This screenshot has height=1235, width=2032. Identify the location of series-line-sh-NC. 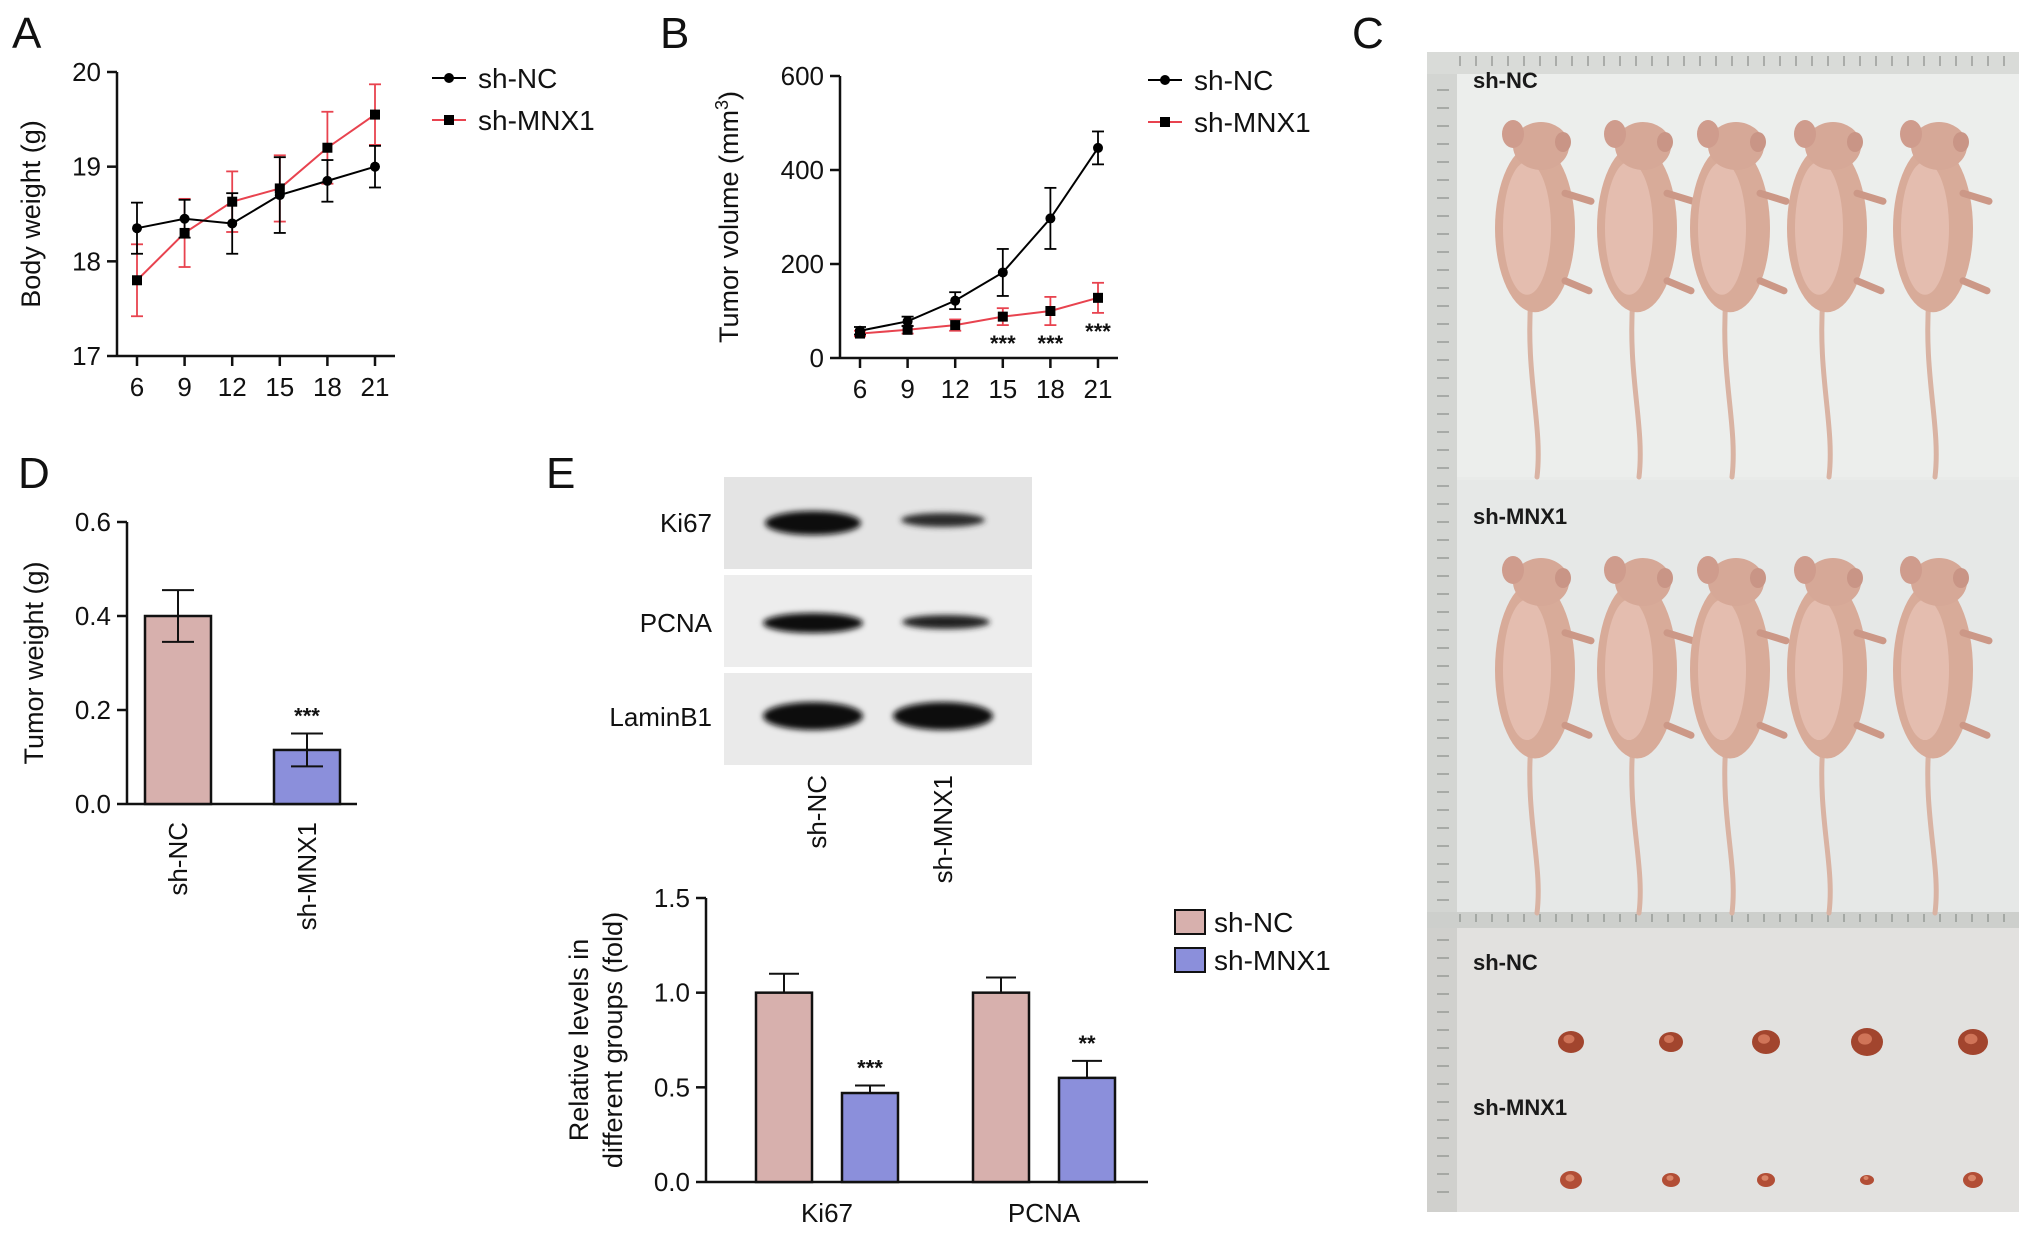
(256, 197).